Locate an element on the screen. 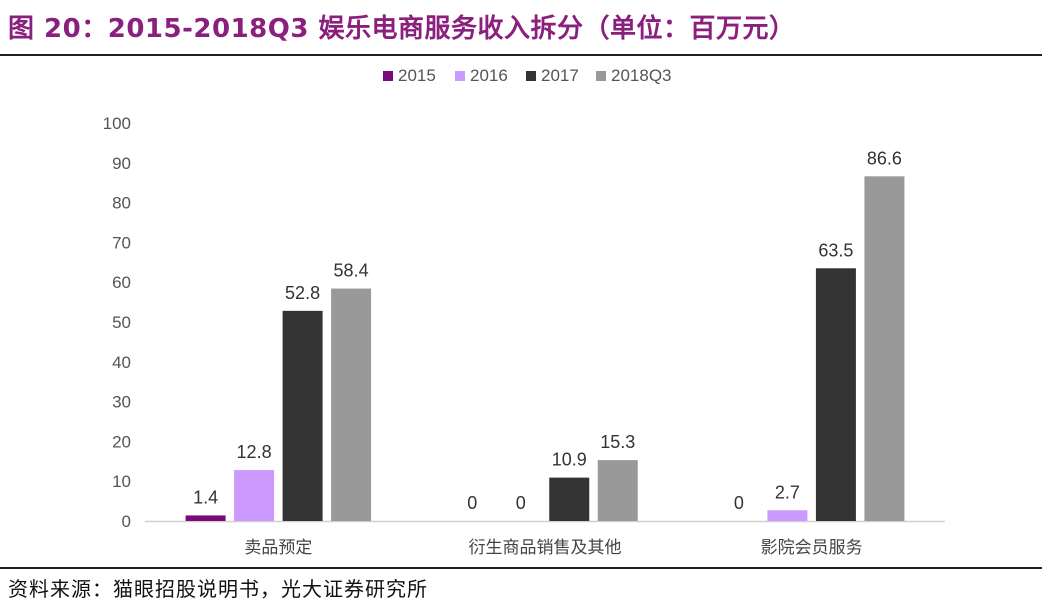 Image resolution: width=1050 pixels, height=615 pixels. y-tick-0: 0 is located at coordinates (126, 521).